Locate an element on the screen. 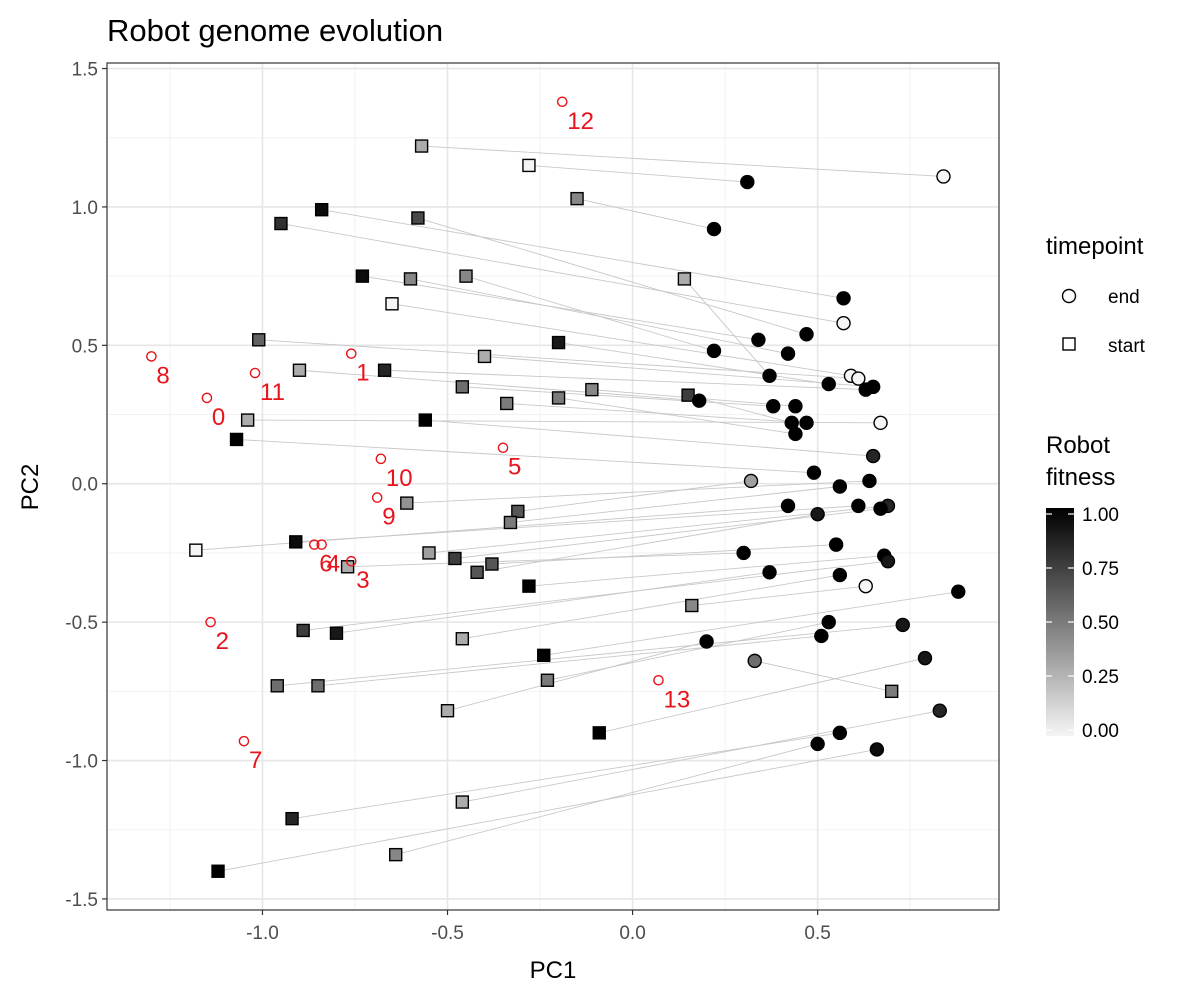  y-tick-label: -1.0 is located at coordinates (81, 762).